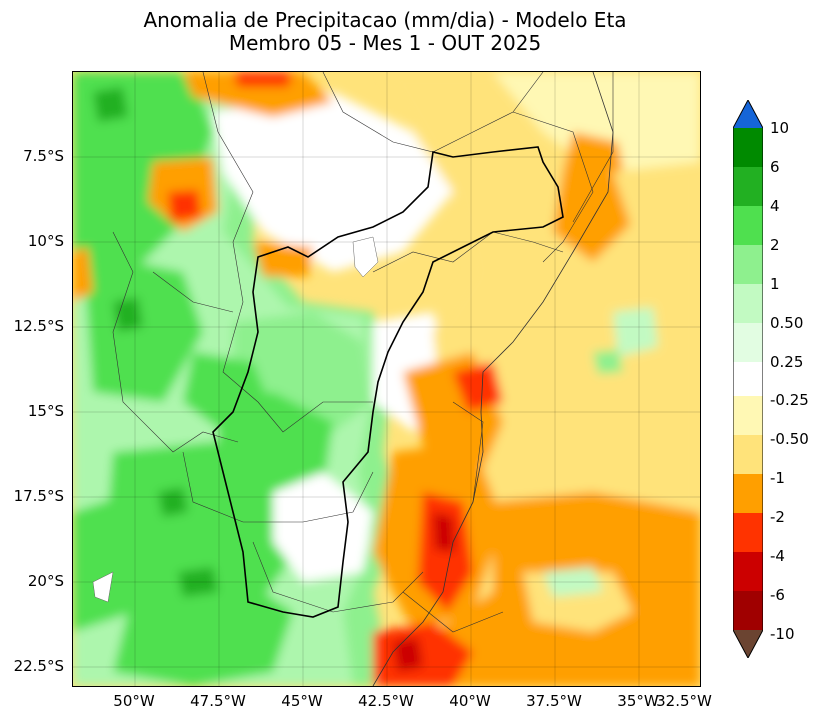 The height and width of the screenshot is (722, 821). Describe the element at coordinates (385, 43) in the screenshot. I see `map-title-line2: Membro 05 - Mes 1 - OUT 2025` at that location.